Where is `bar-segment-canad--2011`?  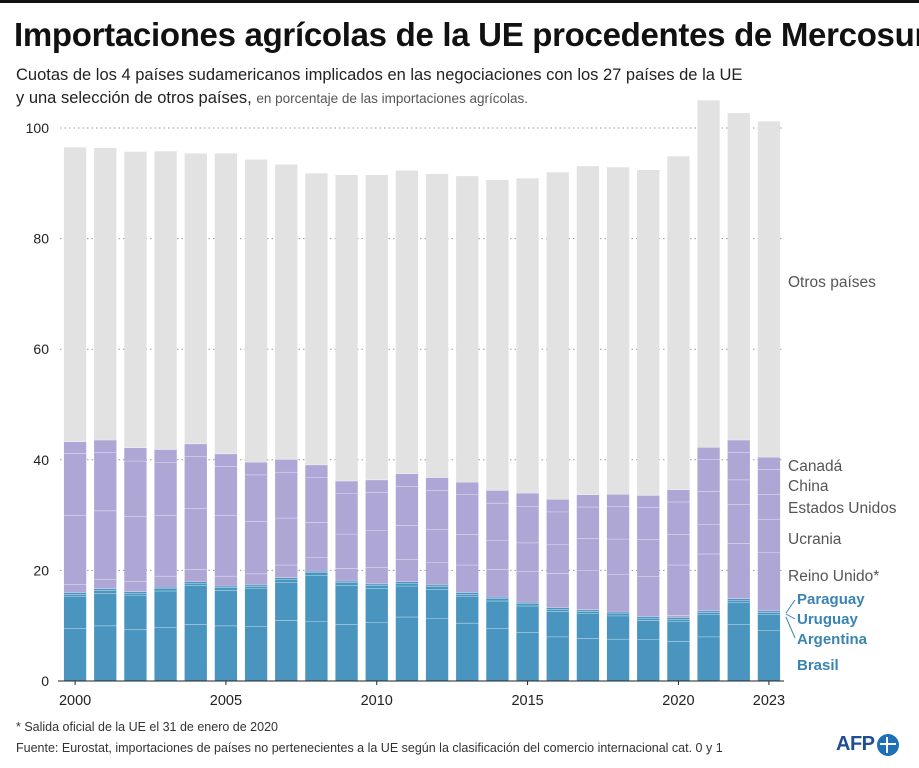 bar-segment-canad--2011 is located at coordinates (407, 480).